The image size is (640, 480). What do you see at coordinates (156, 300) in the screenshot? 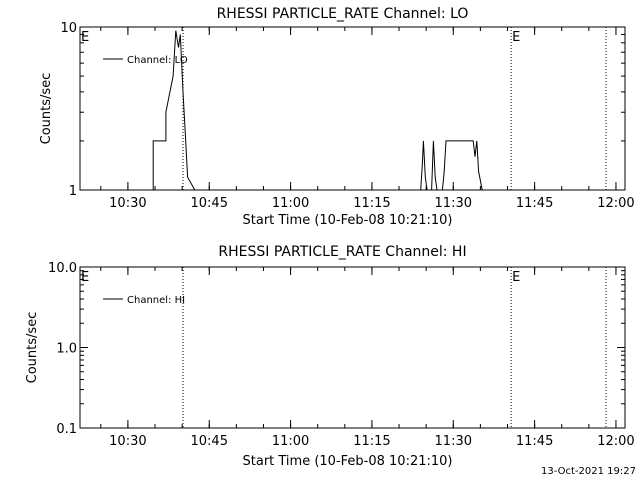
I see `legend-label: Channel: HI` at bounding box center [156, 300].